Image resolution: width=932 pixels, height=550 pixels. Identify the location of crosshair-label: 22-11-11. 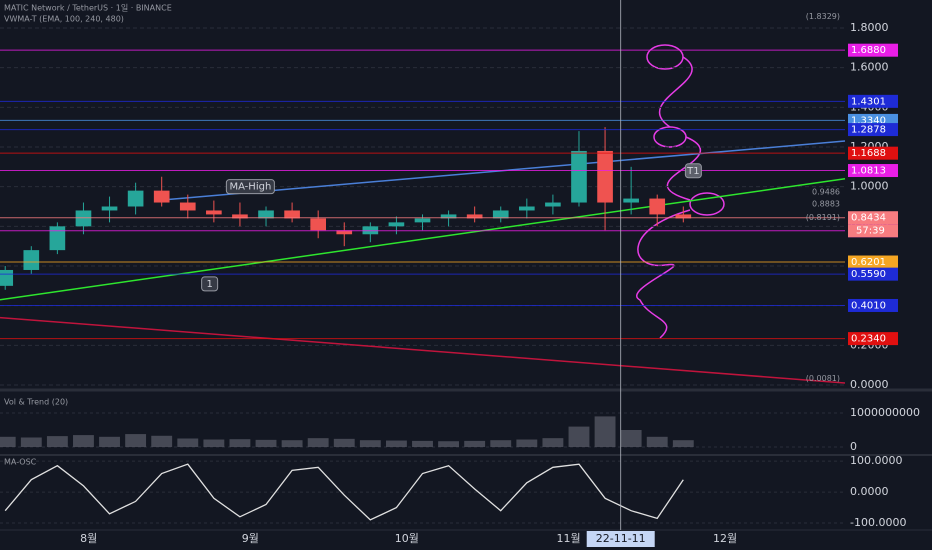
(621, 538).